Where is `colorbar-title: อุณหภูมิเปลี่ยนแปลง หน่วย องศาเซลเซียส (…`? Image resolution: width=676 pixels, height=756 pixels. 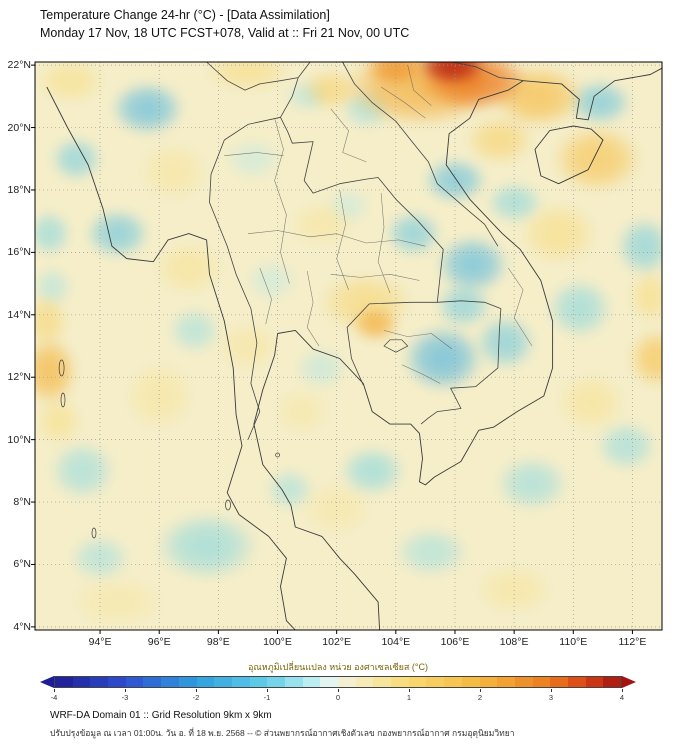 colorbar-title: อุณหภูมิเปลี่ยนแปลง หน่วย องศาเซลเซียส (… is located at coordinates (338, 667).